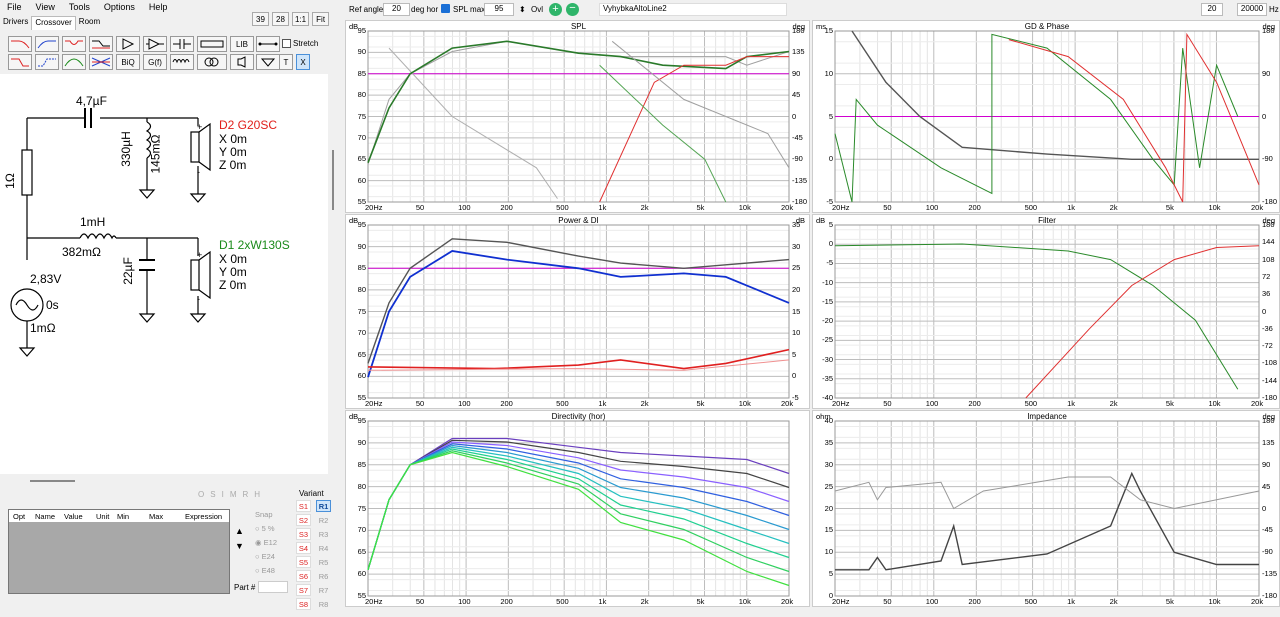  Describe the element at coordinates (499, 9) in the screenshot. I see `spl-max-input: 95` at that location.